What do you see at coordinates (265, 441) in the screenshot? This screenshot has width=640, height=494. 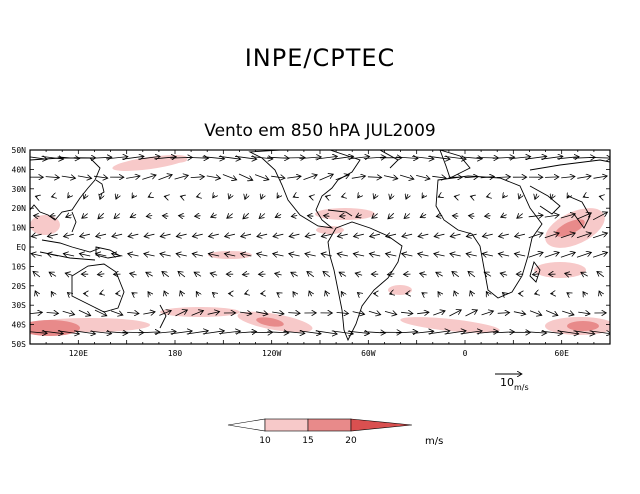 I see `legend-label: 10` at bounding box center [265, 441].